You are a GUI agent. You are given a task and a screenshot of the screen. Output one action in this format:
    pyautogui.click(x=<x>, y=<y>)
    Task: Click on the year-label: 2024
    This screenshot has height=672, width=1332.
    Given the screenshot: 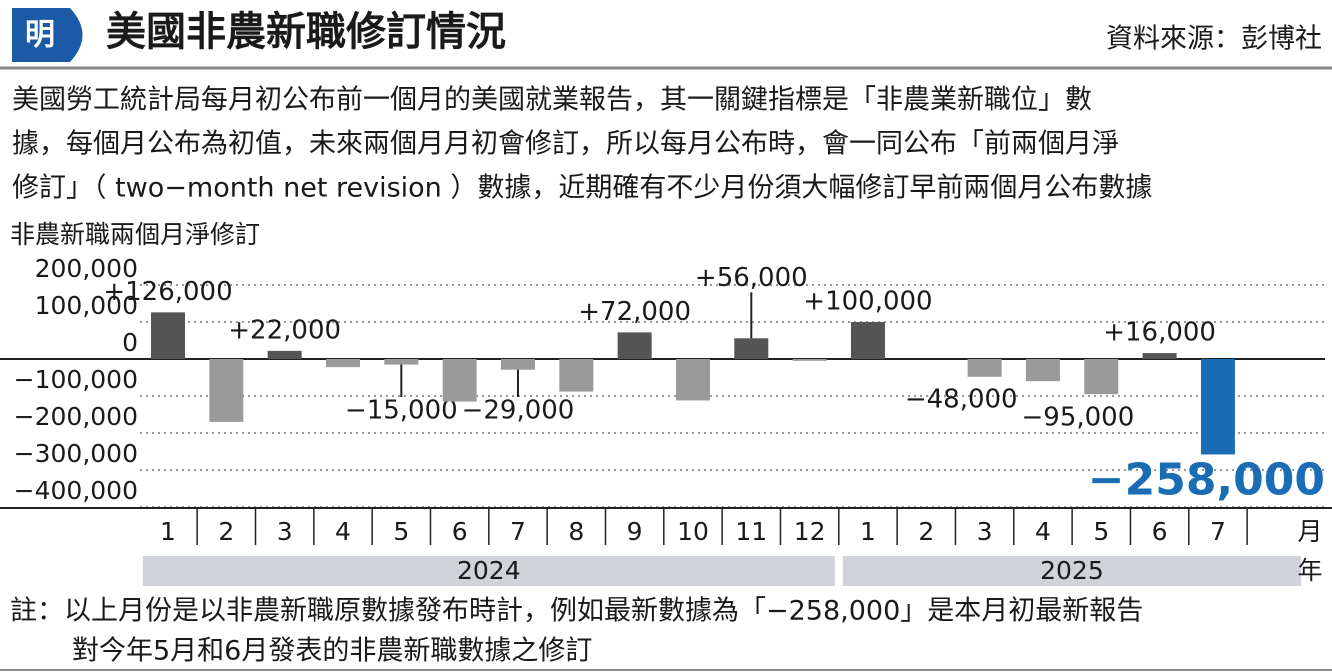 What is the action you would take?
    pyautogui.click(x=489, y=570)
    